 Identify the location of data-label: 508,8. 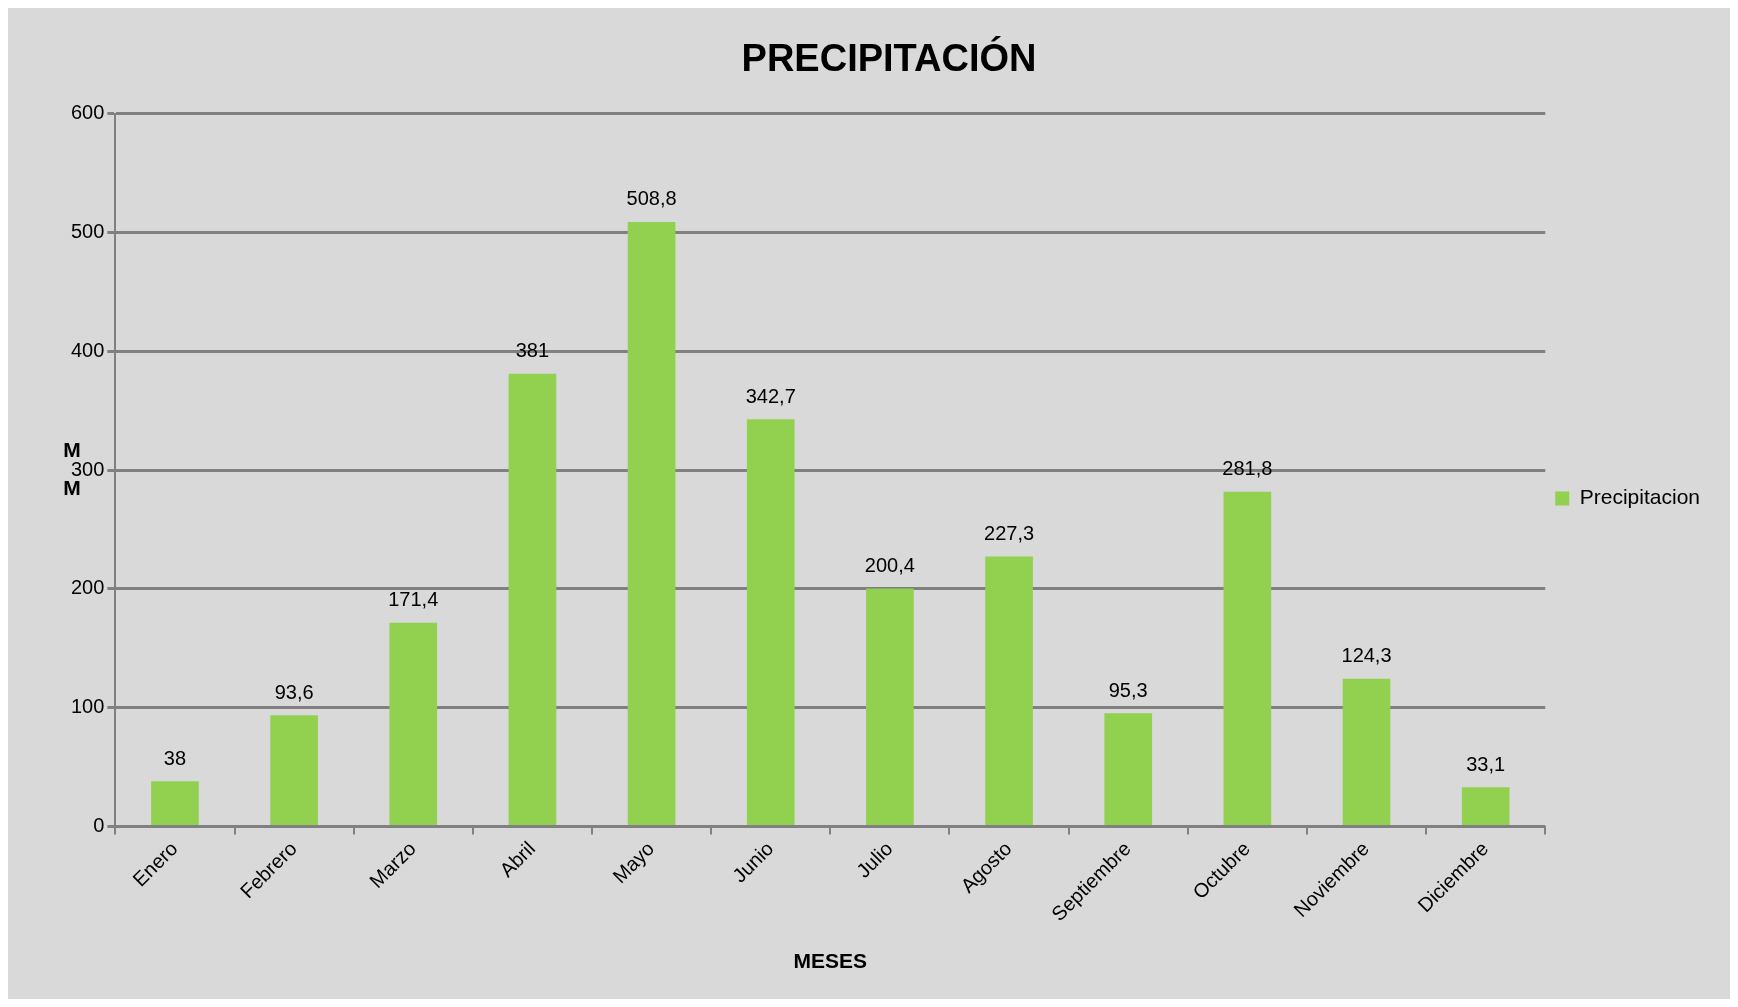
(651, 198).